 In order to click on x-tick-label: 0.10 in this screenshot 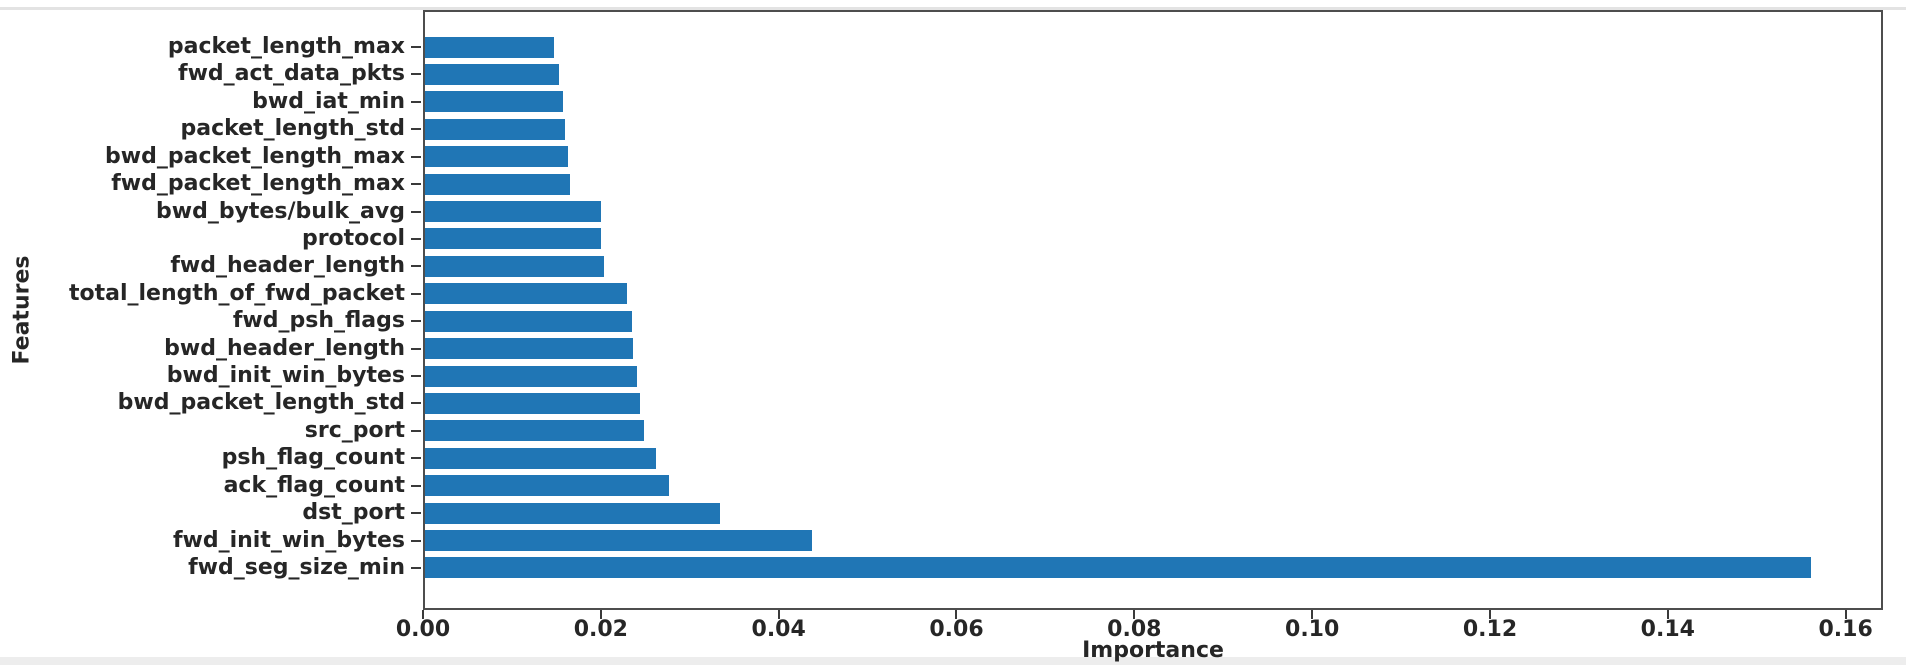, I will do `click(1312, 629)`.